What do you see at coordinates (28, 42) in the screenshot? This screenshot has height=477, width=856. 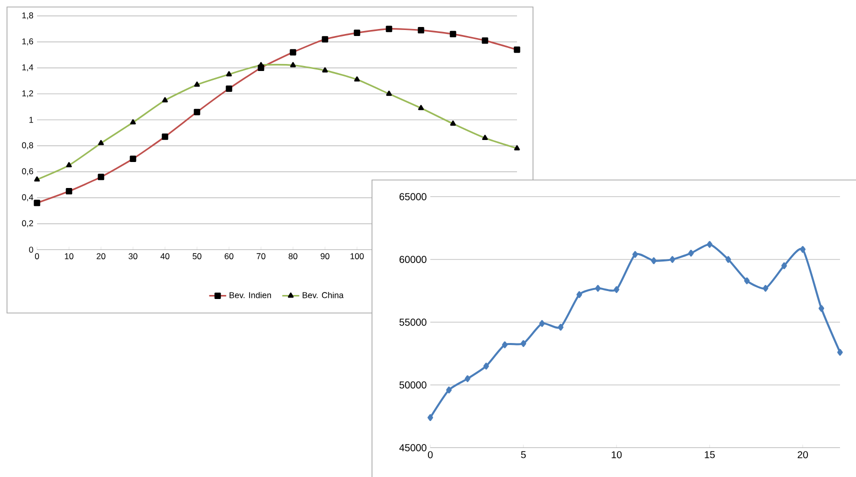 I see `y-tick-label: 1,6` at bounding box center [28, 42].